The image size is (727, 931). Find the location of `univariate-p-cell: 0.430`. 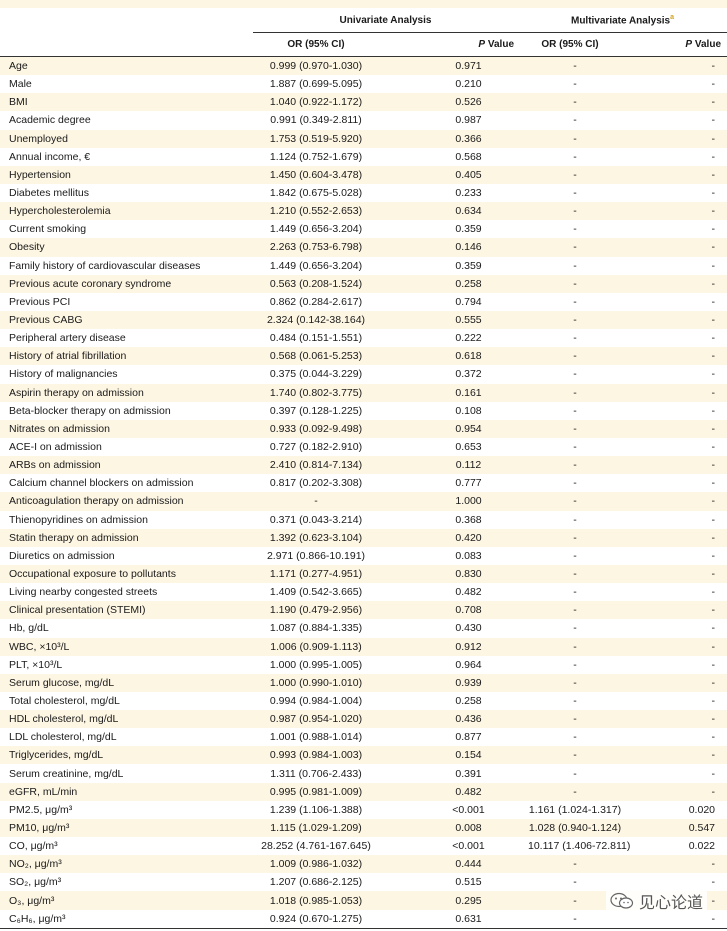

univariate-p-cell: 0.430 is located at coordinates (448, 628).